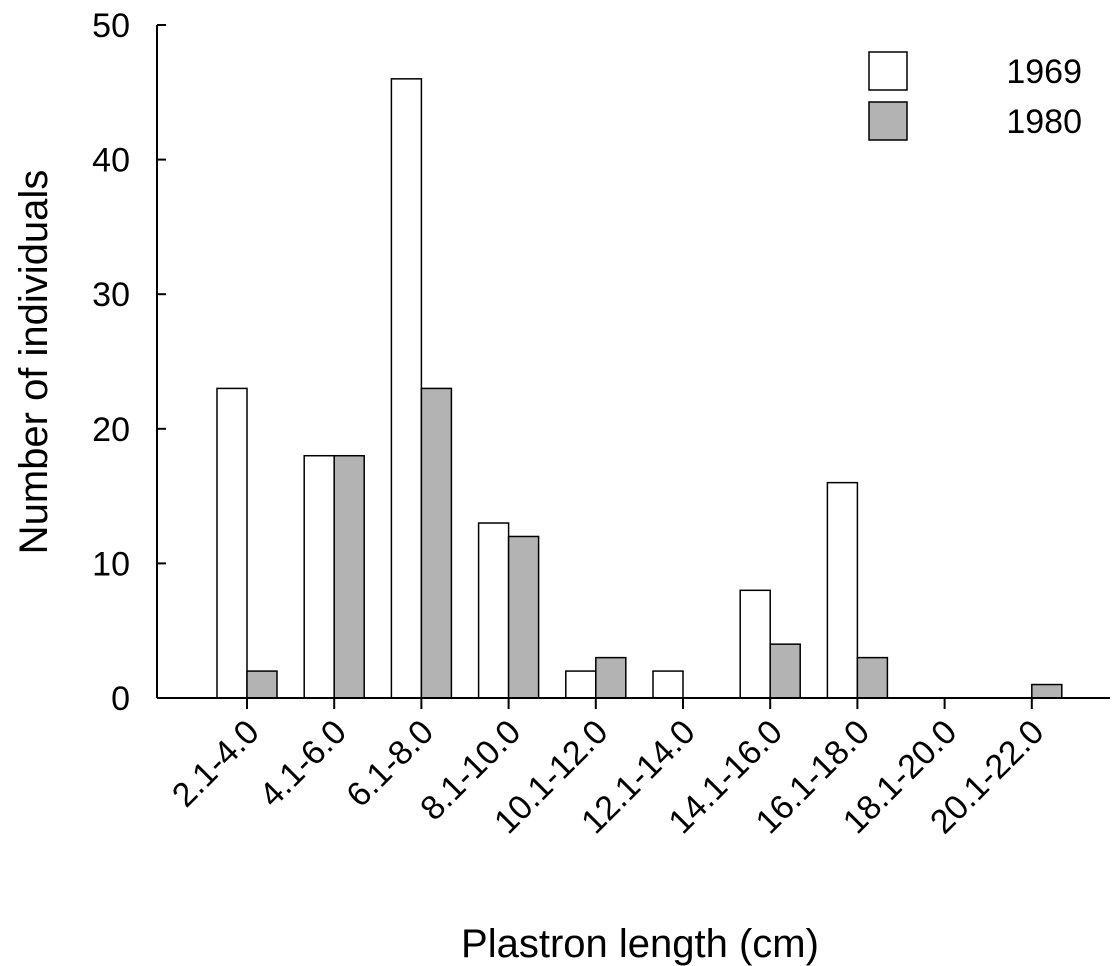  I want to click on bar-1969-4.1-6.0, so click(319, 576).